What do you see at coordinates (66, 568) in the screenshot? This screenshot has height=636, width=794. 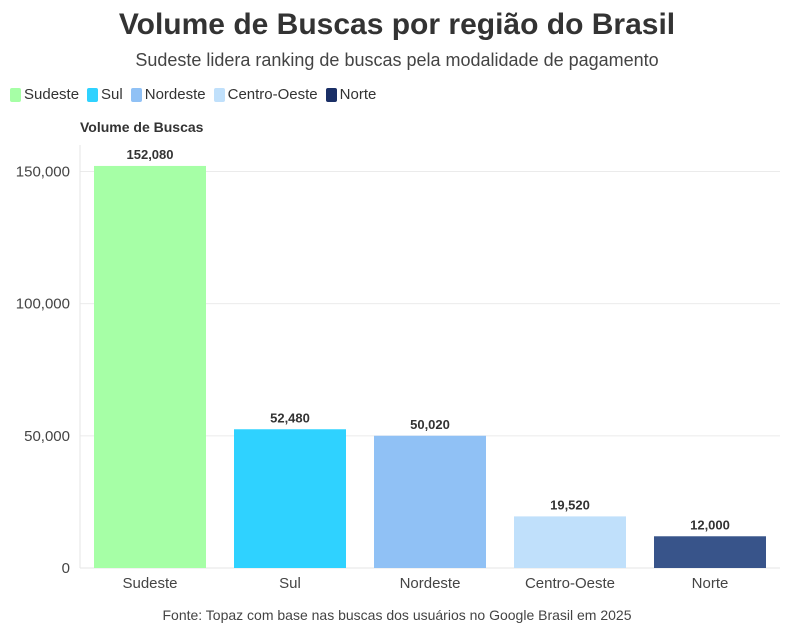 I see `y-tick-label: 0` at bounding box center [66, 568].